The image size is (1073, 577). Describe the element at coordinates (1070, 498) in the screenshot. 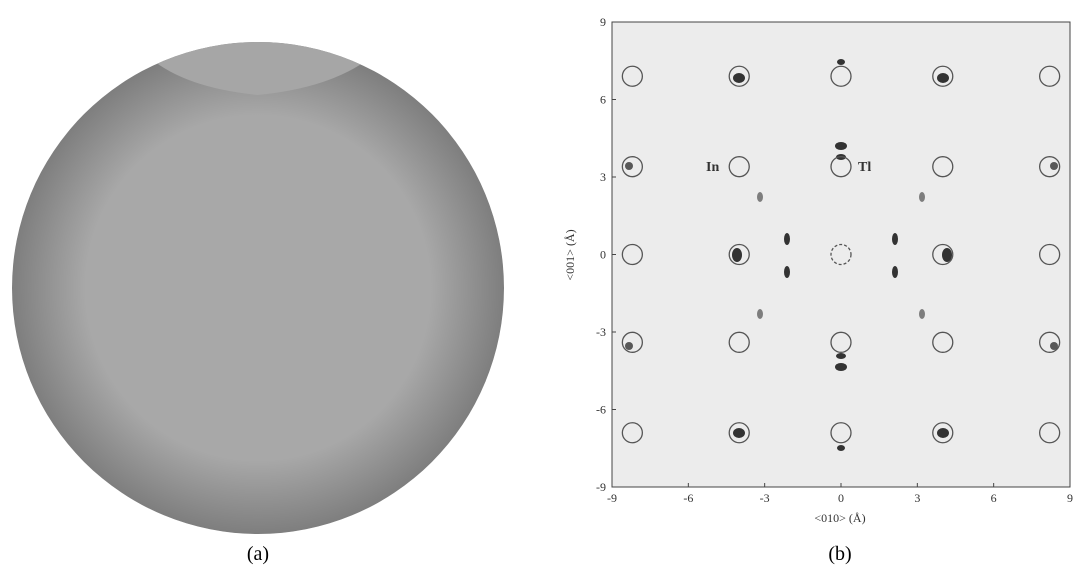

I see `x-tick-label: 9` at that location.